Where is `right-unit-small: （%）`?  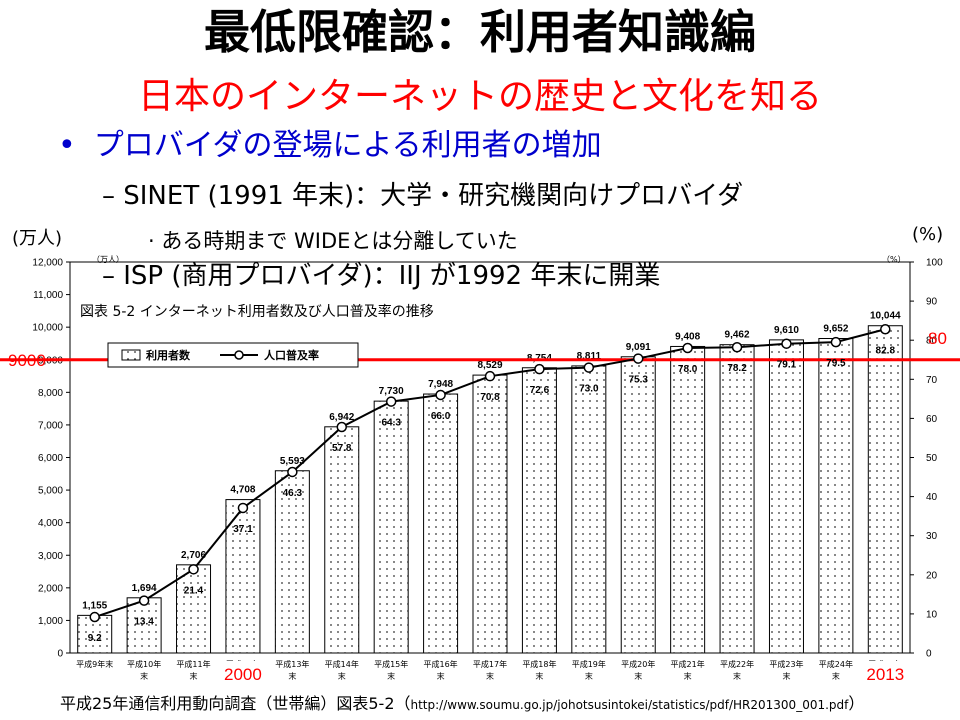 right-unit-small: （%） is located at coordinates (894, 259).